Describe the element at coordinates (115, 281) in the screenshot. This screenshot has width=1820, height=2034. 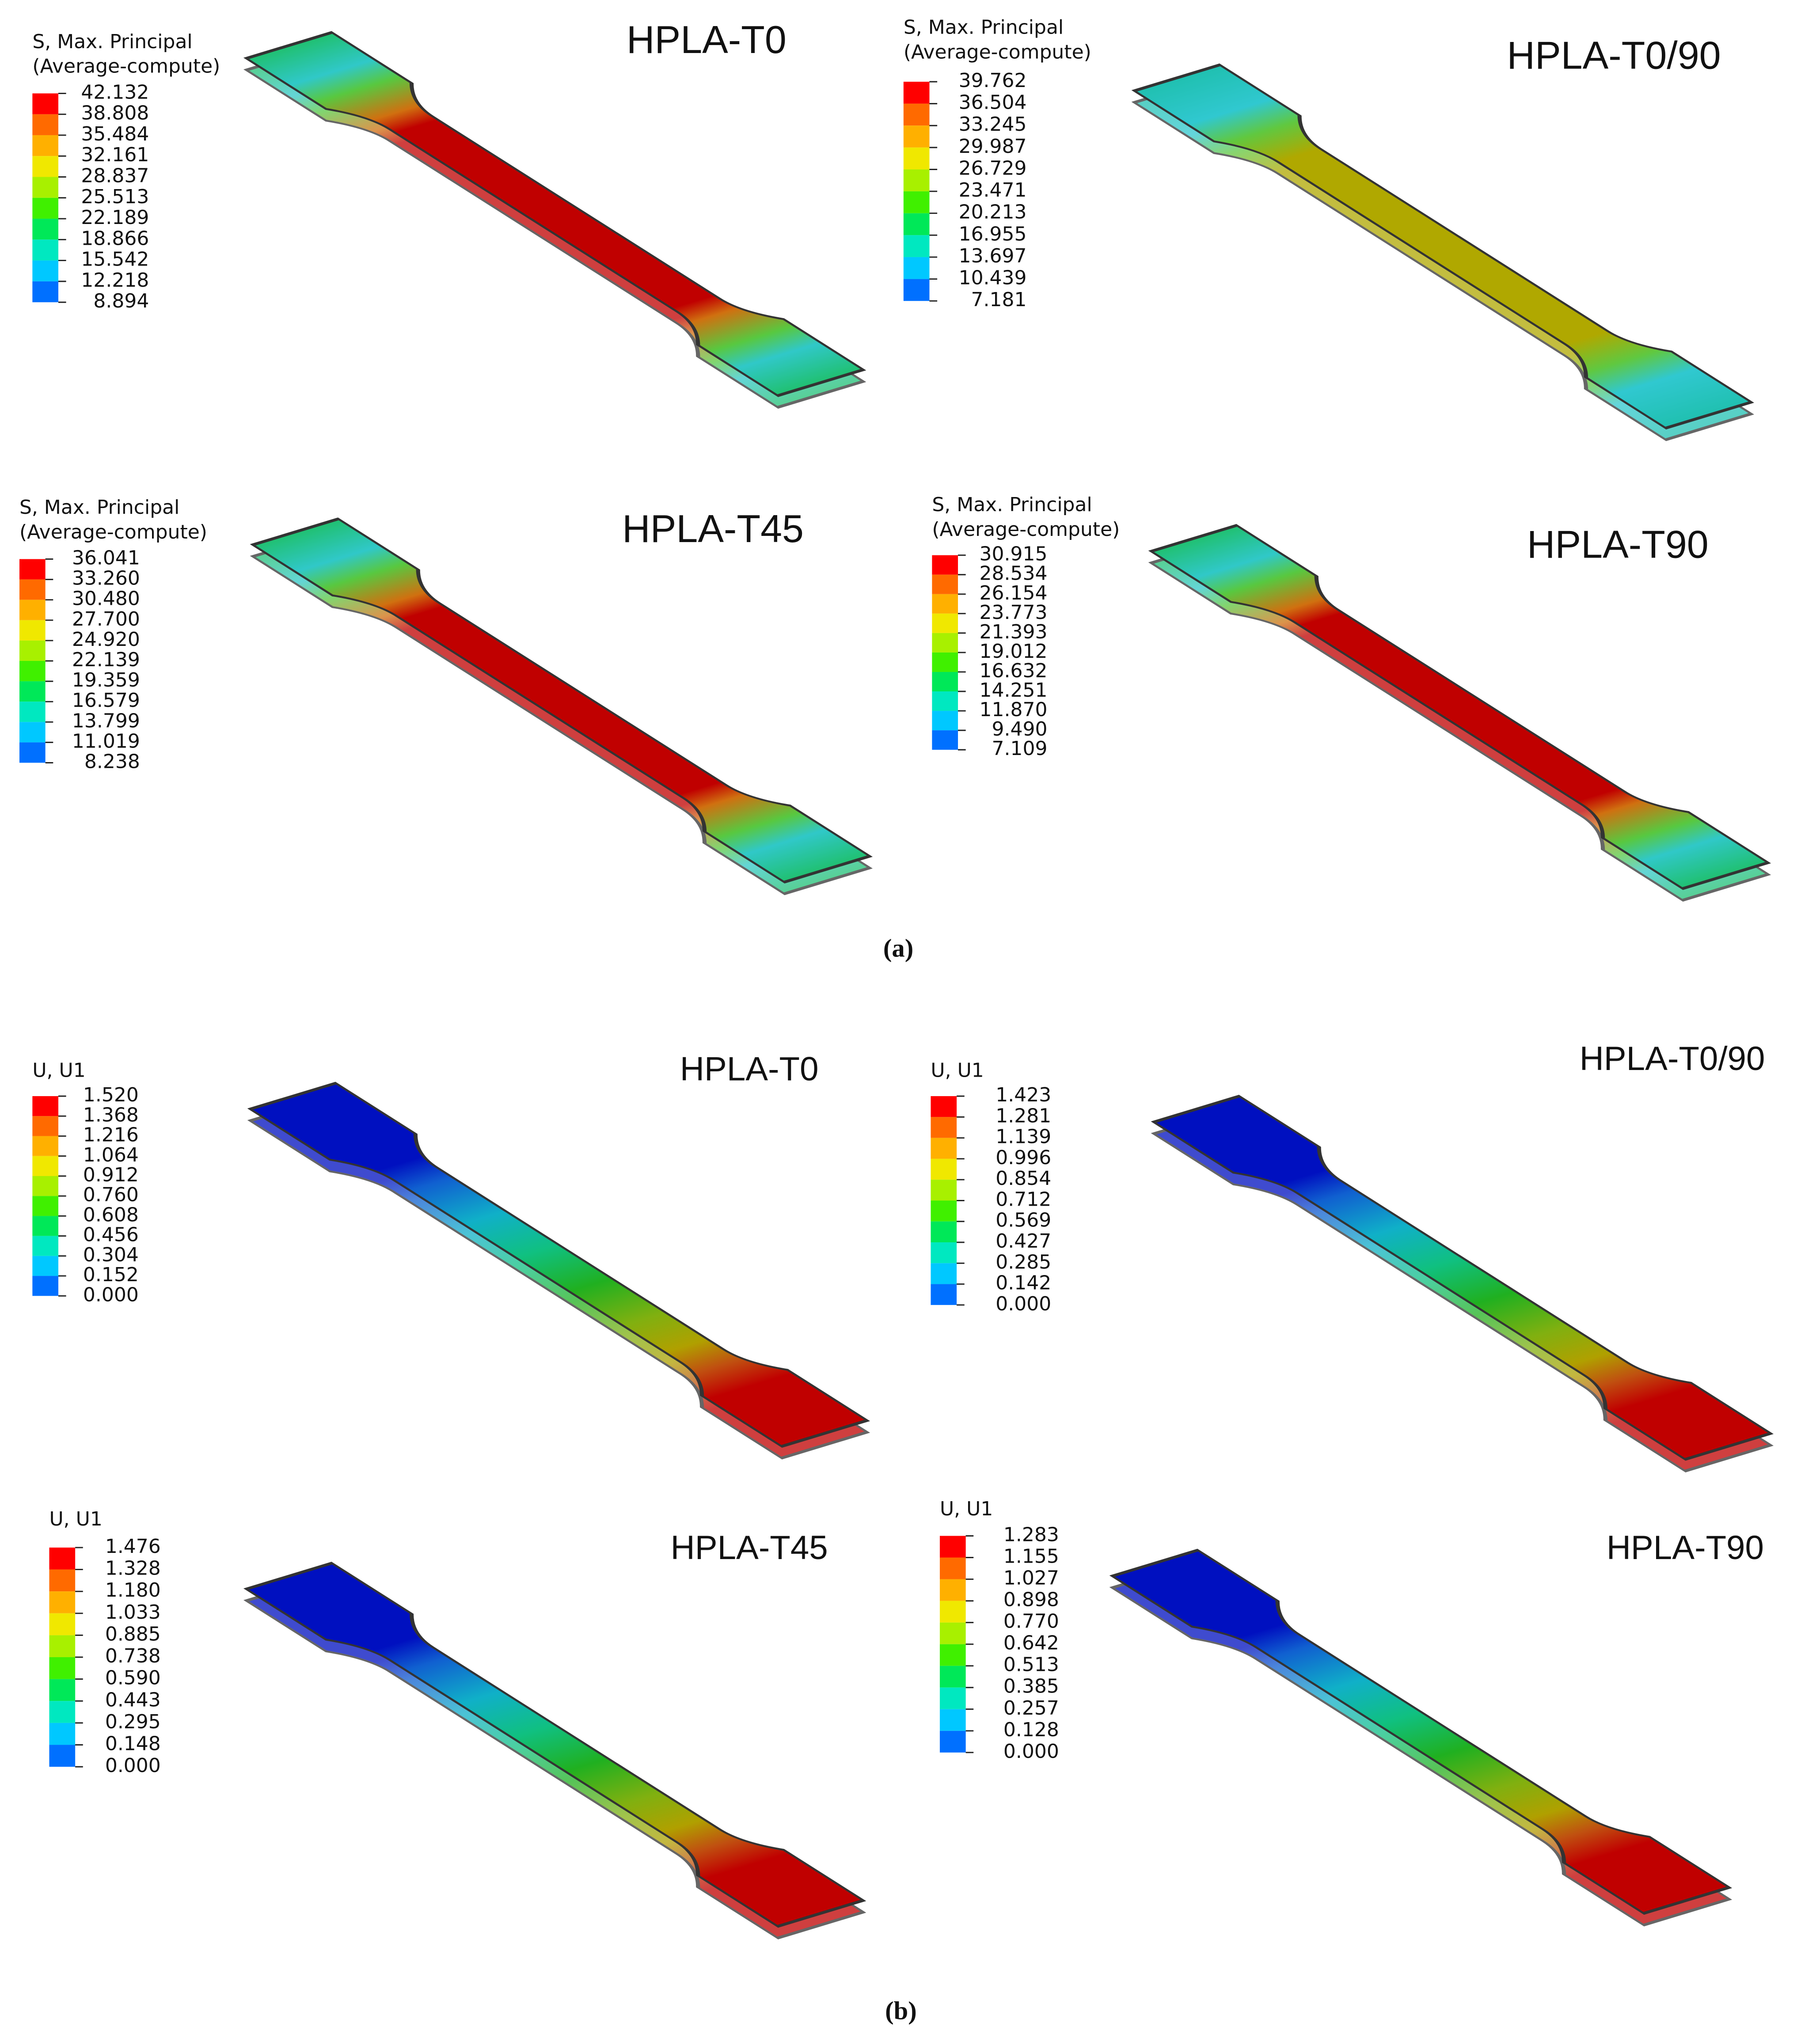
I see `legend-value: 12.218` at that location.